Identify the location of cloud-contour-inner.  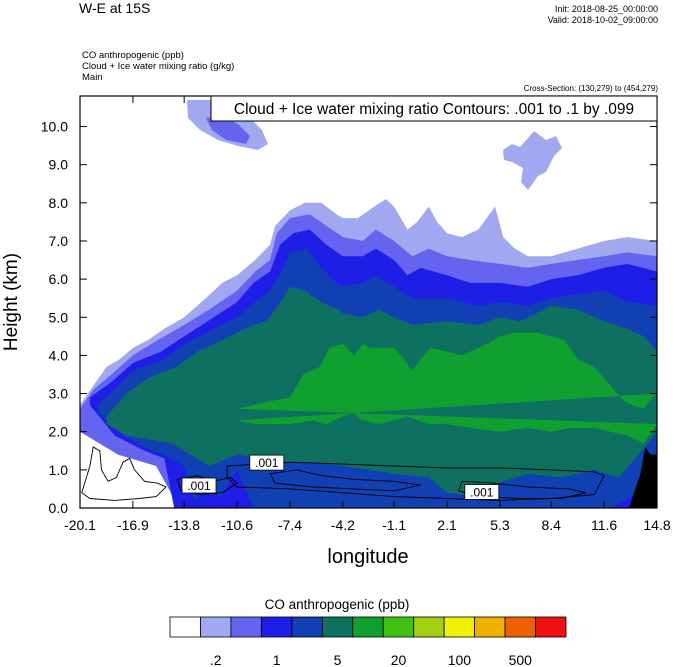
(345, 480).